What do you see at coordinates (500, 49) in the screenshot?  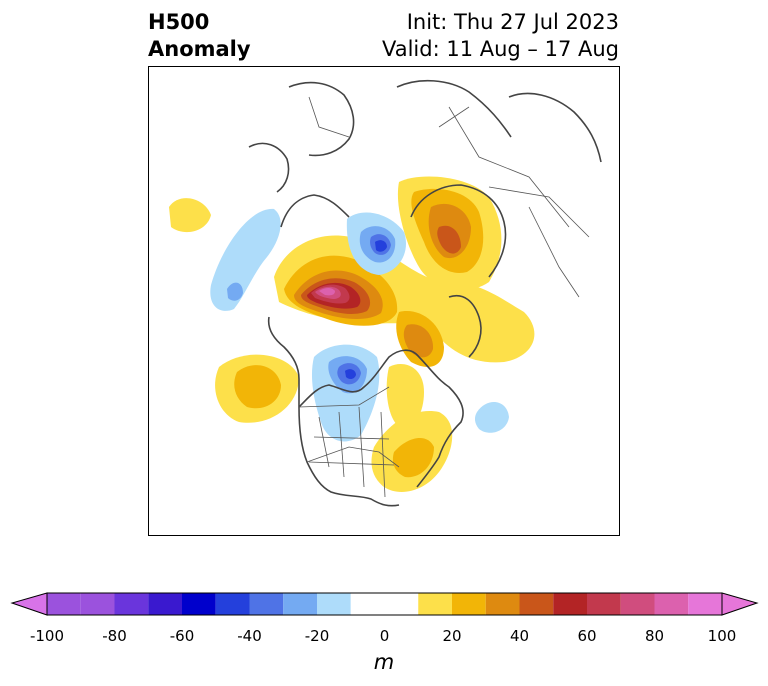 I see `valid-period: Valid: 11 Aug – 17 Aug` at bounding box center [500, 49].